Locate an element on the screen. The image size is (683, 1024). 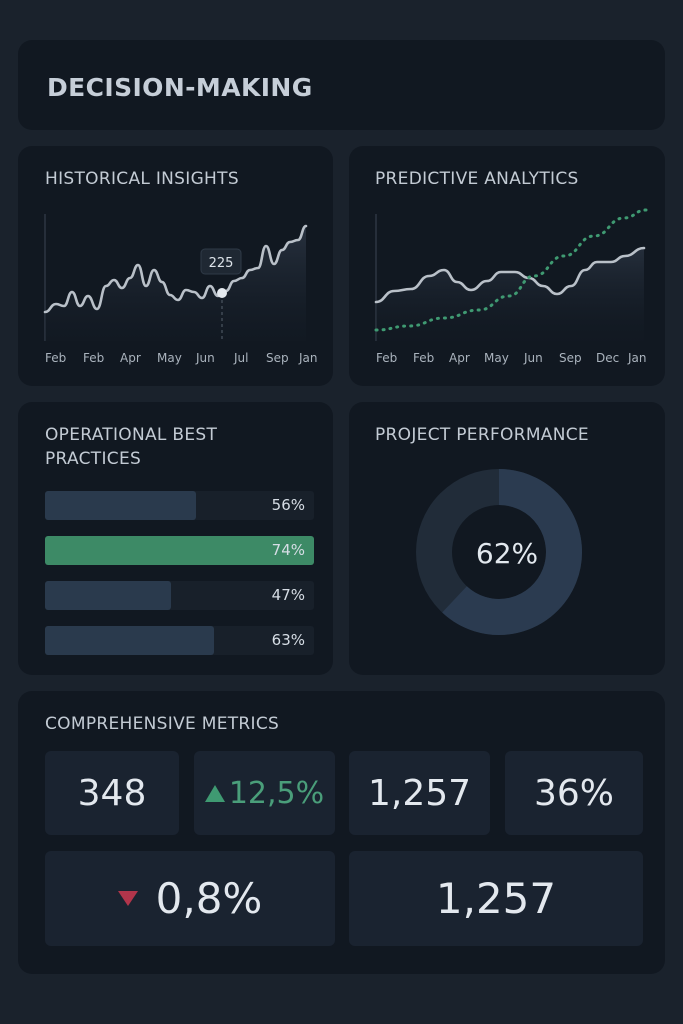
historical-x-label: Jul is located at coordinates (240, 358).